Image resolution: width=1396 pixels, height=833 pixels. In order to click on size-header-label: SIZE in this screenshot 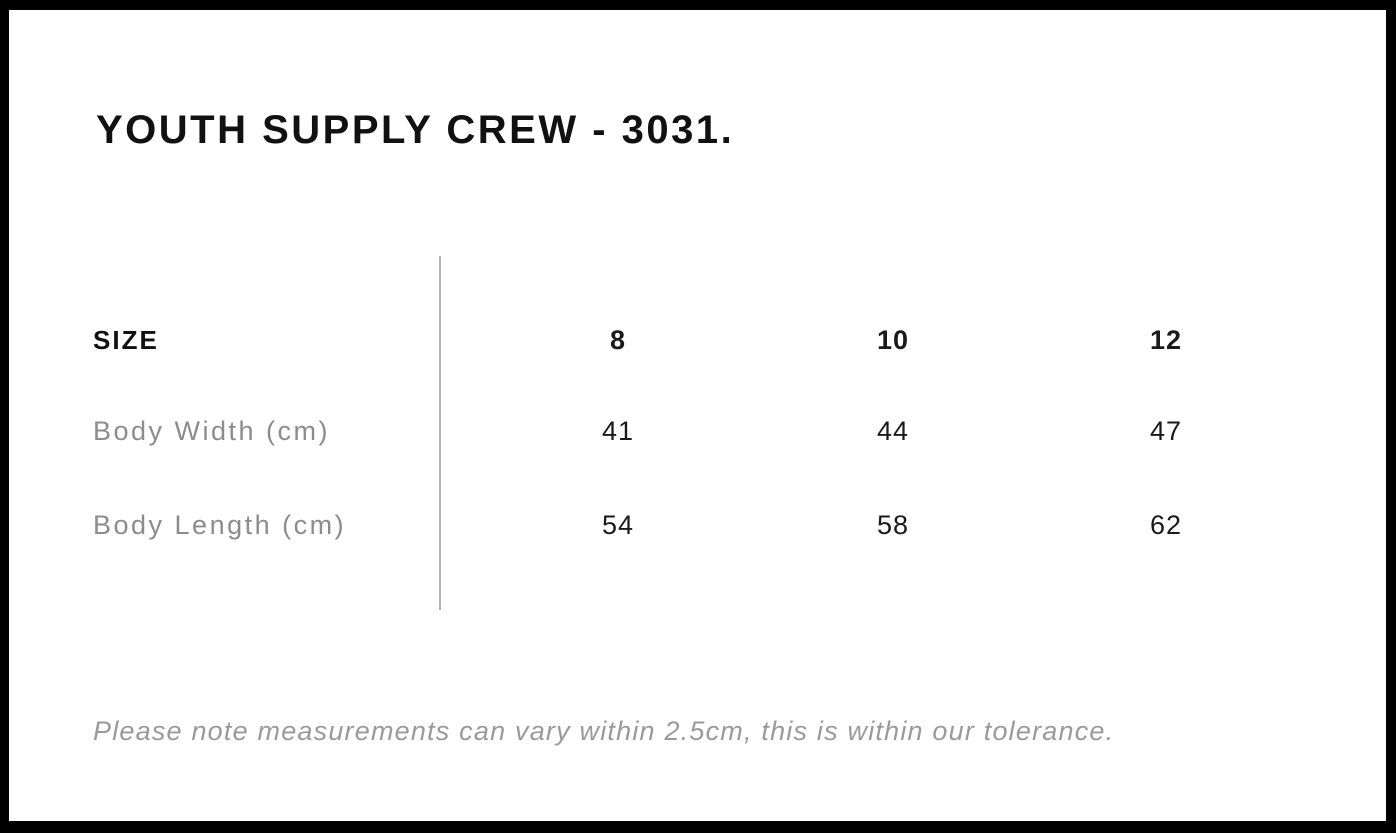, I will do `click(126, 340)`.